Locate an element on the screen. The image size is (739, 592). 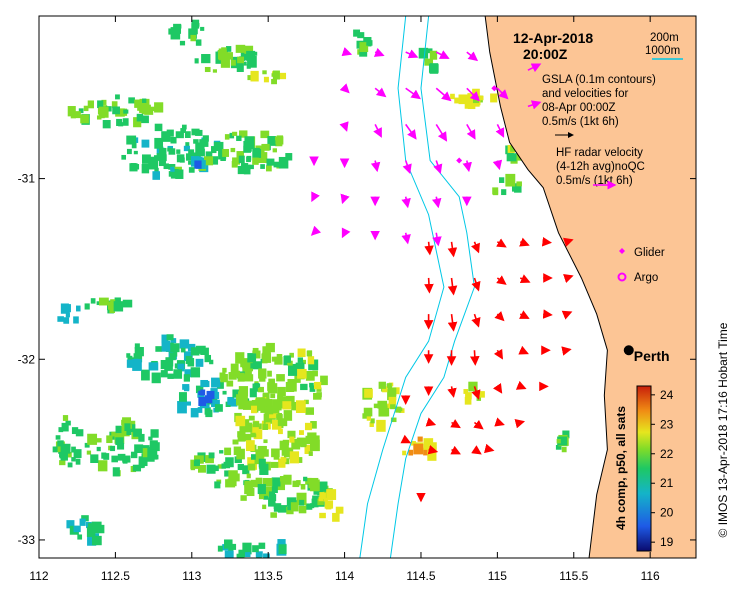
city-marker is located at coordinates (628, 350).